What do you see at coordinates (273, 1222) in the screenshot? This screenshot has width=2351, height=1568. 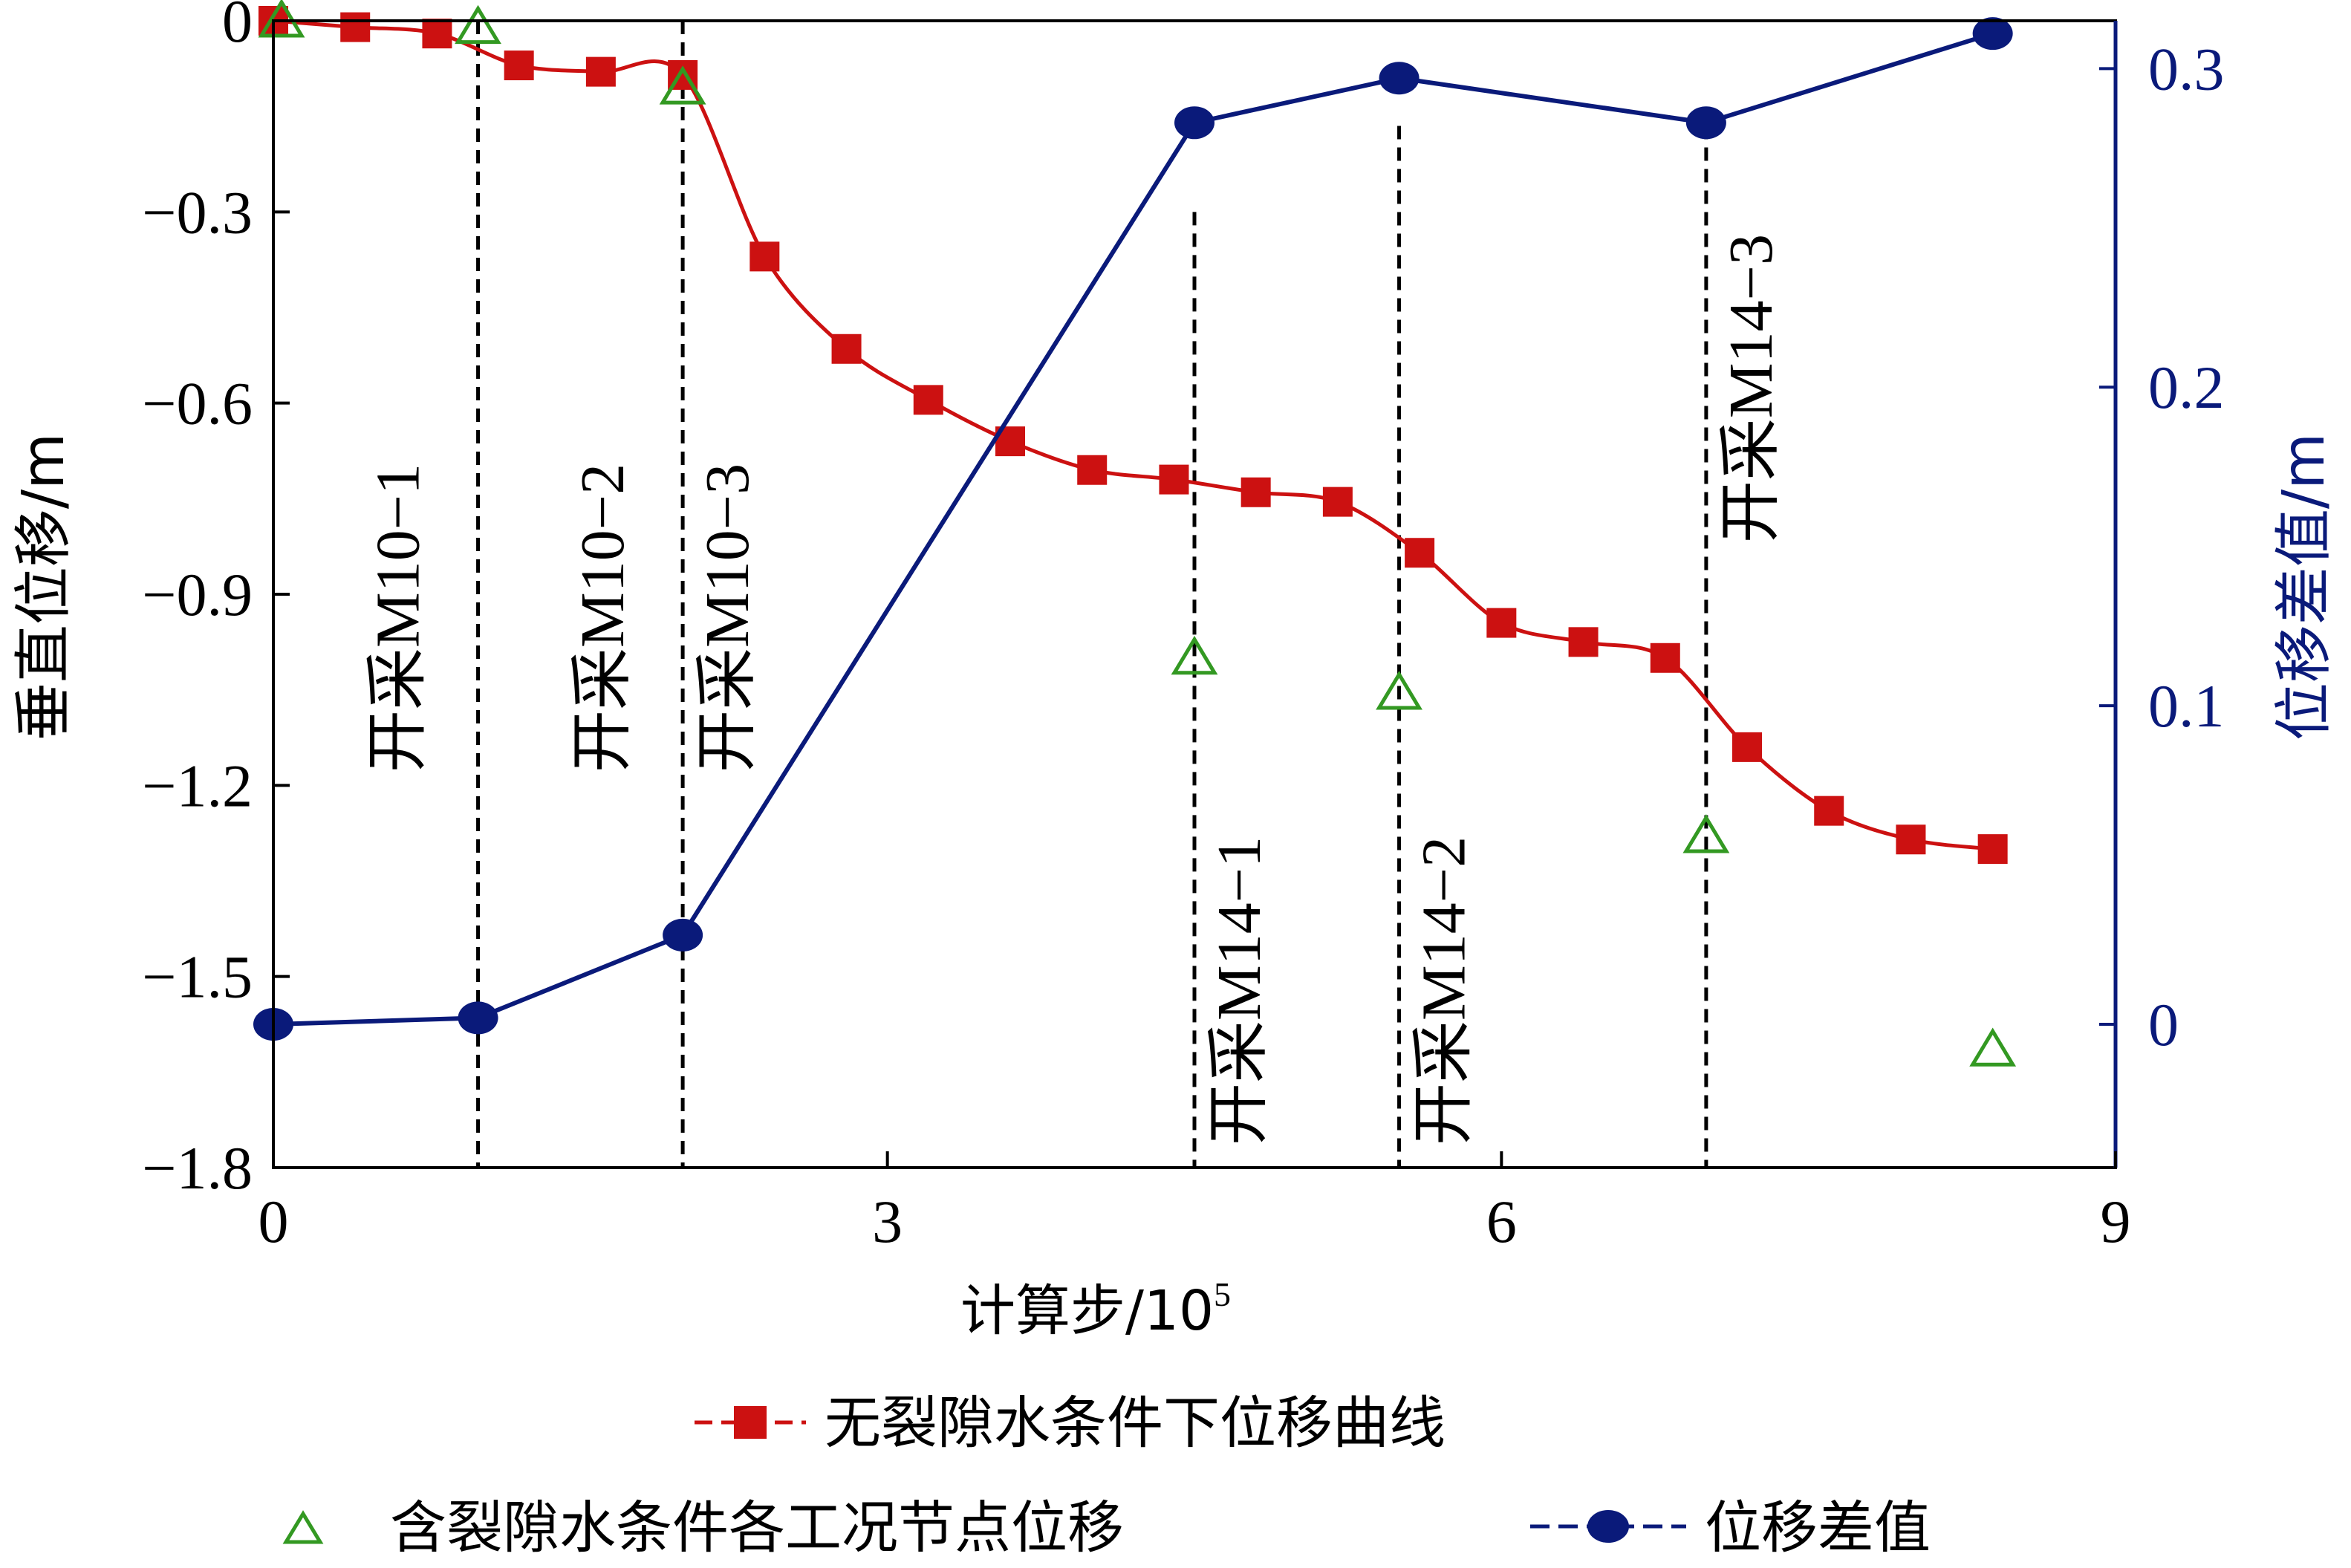 I see `x-tick-label: 0` at bounding box center [273, 1222].